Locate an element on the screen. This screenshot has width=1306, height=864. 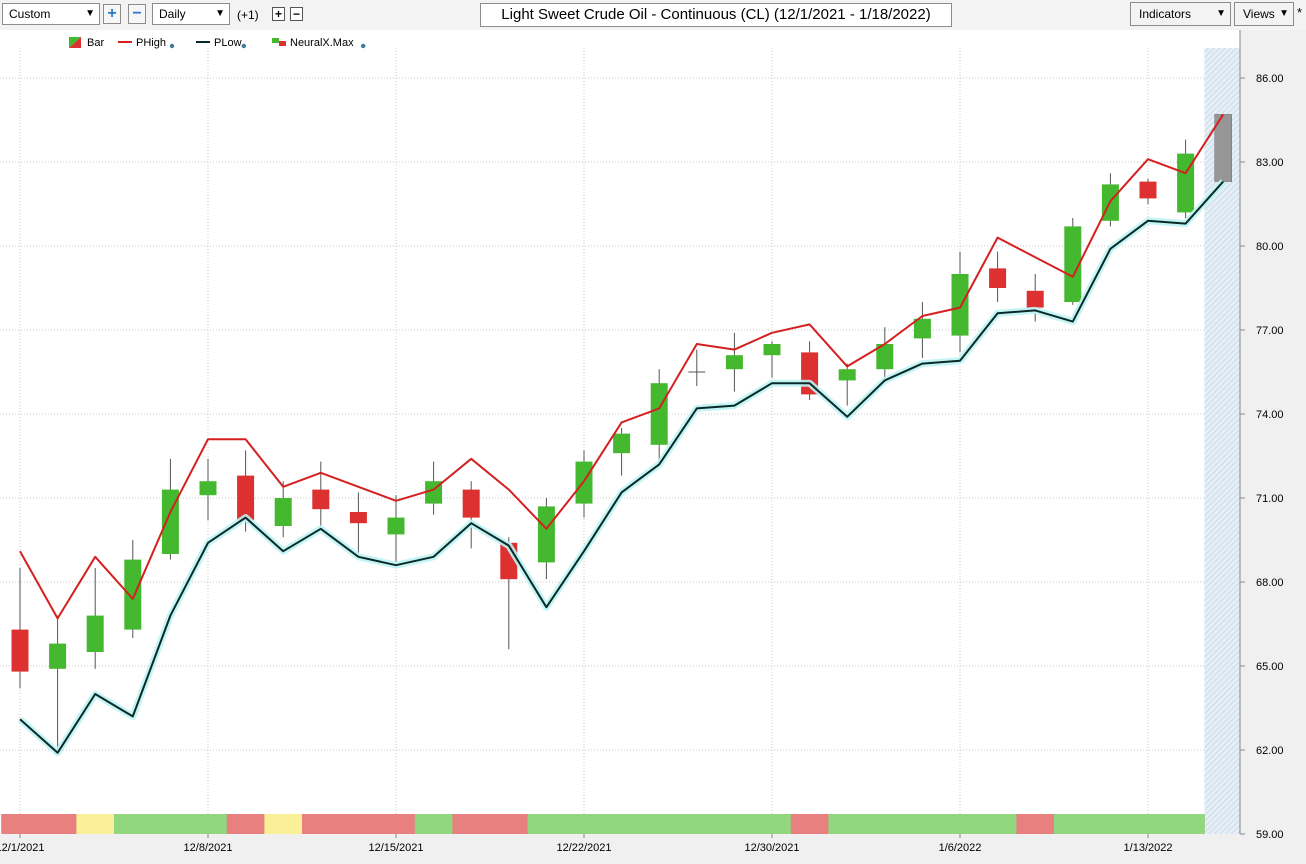
asterisk-marker: * is located at coordinates (1300, 12).